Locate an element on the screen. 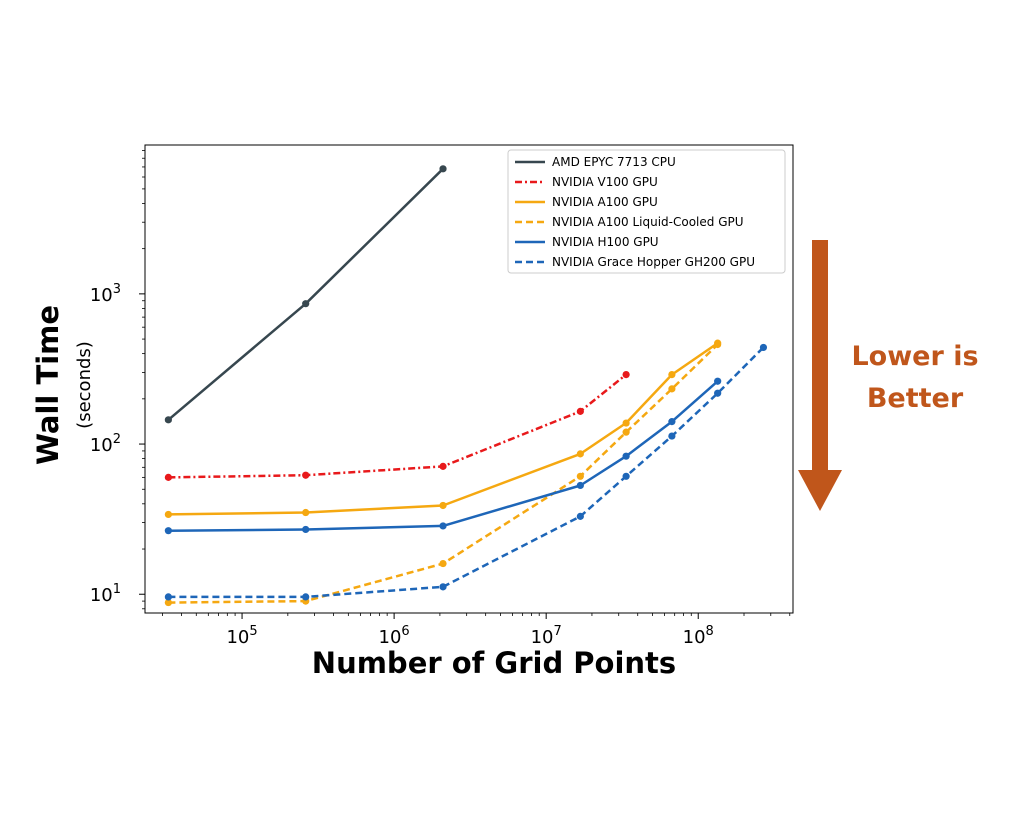  down-arrow-shaft is located at coordinates (820, 356).